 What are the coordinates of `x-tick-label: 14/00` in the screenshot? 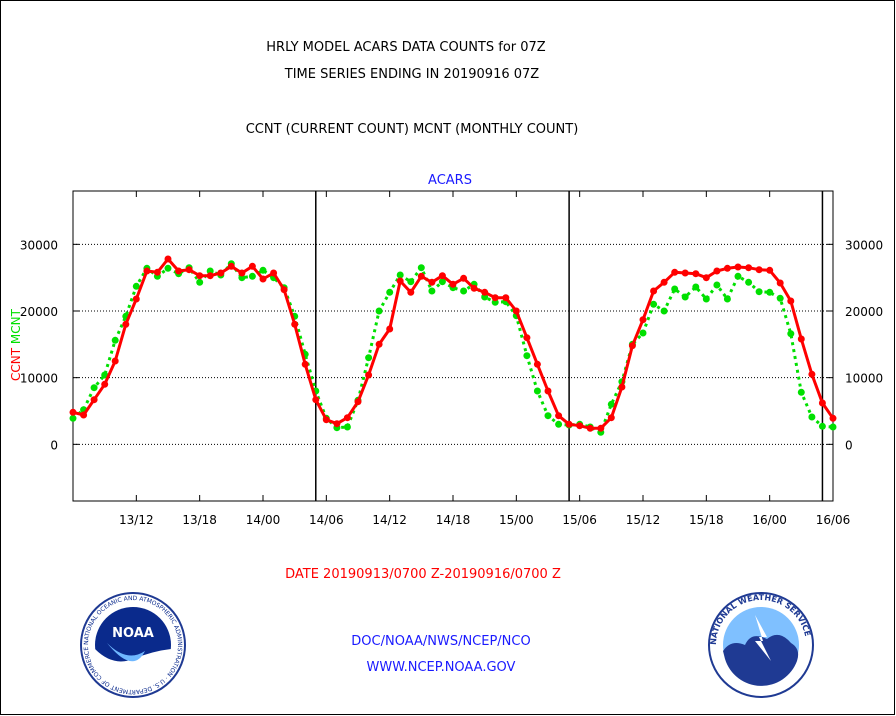 It's located at (263, 520).